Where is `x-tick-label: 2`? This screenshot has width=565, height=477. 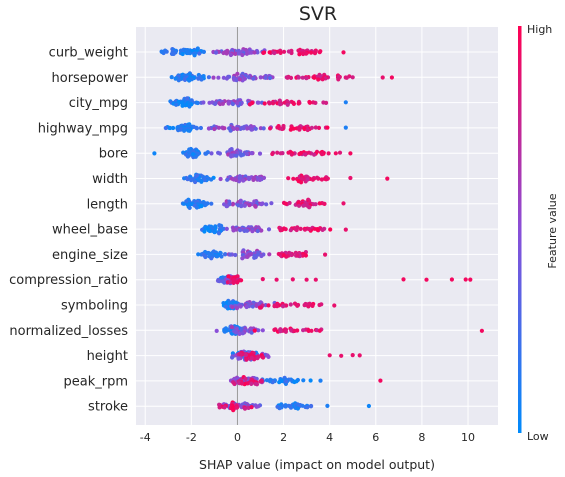
x-tick-label: 2 is located at coordinates (283, 437).